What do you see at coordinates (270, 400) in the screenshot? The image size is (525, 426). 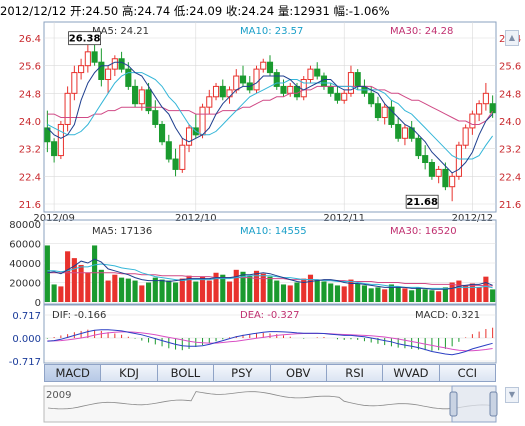 I see `navigator-sparkline` at bounding box center [270, 400].